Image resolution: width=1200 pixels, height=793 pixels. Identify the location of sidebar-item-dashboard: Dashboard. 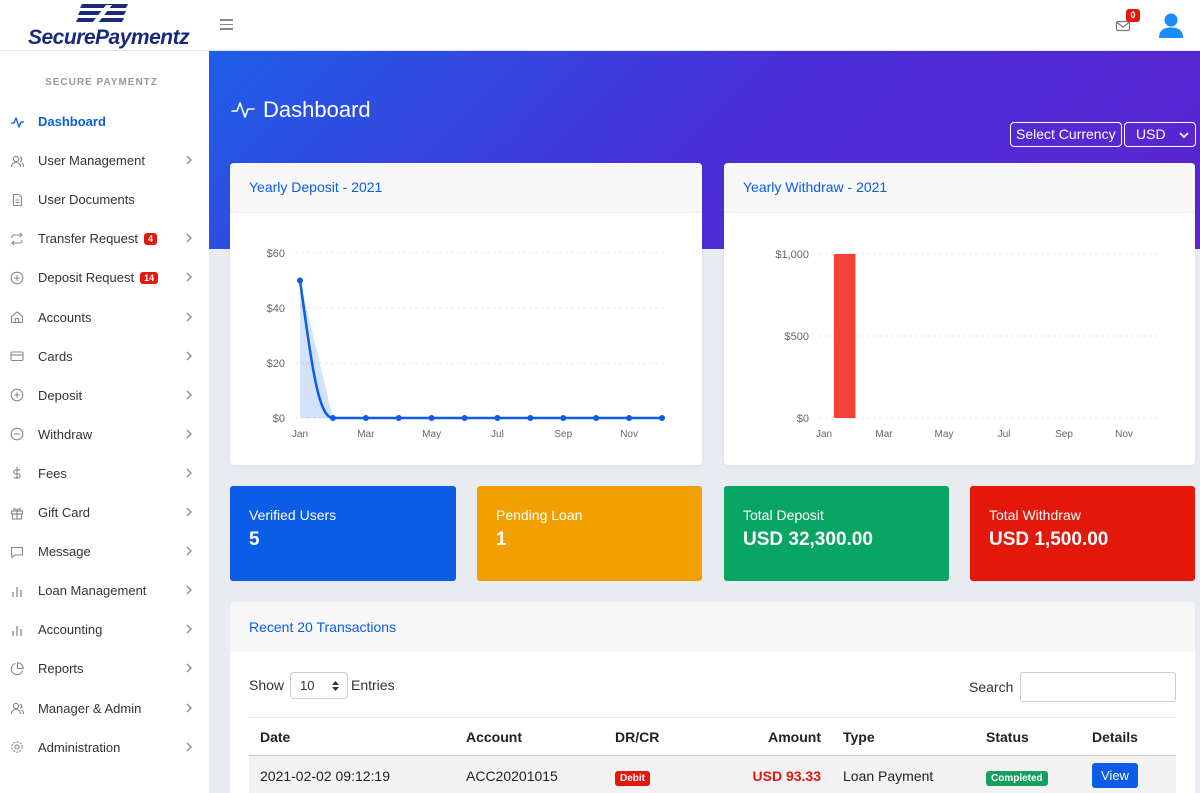
(104, 121).